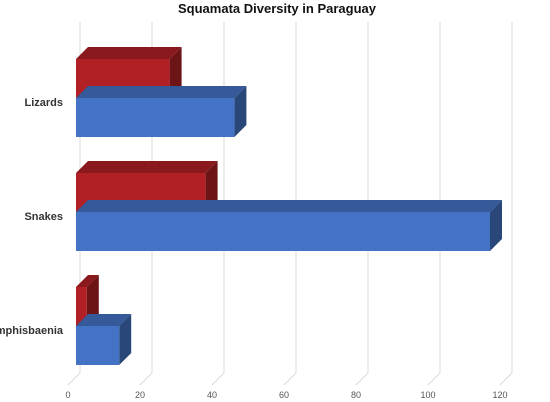 This screenshot has width=550, height=402. Describe the element at coordinates (283, 231) in the screenshot. I see `bar-snakes-series-2-front` at that location.